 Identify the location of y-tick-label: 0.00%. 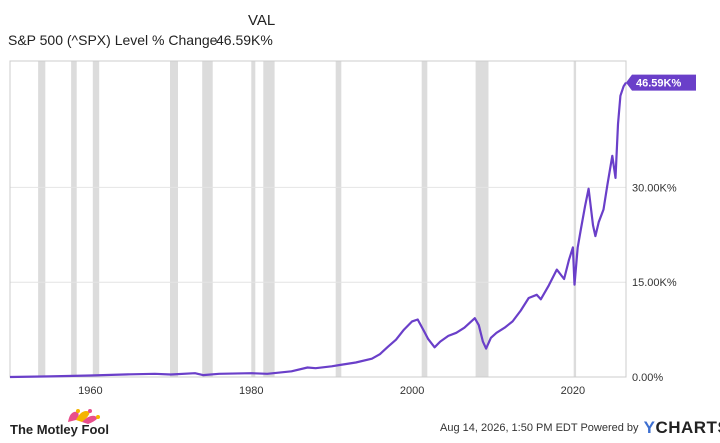
(647, 378).